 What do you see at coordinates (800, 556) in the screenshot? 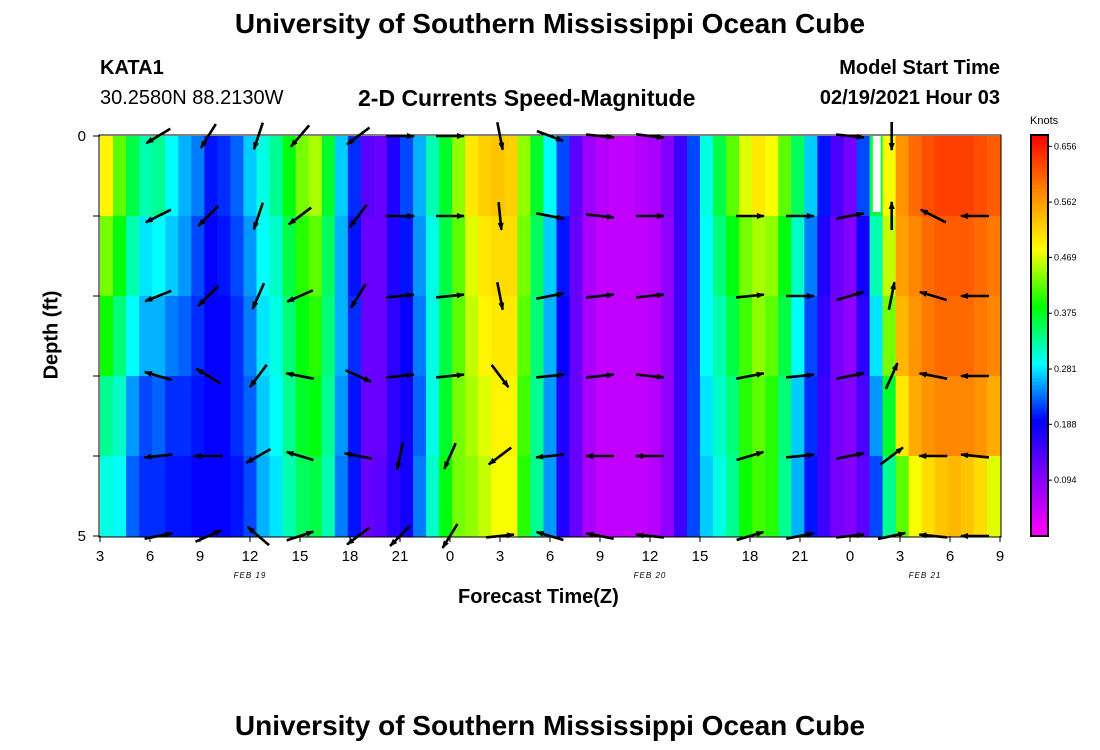
I see `x-tick-label: 21` at bounding box center [800, 556].